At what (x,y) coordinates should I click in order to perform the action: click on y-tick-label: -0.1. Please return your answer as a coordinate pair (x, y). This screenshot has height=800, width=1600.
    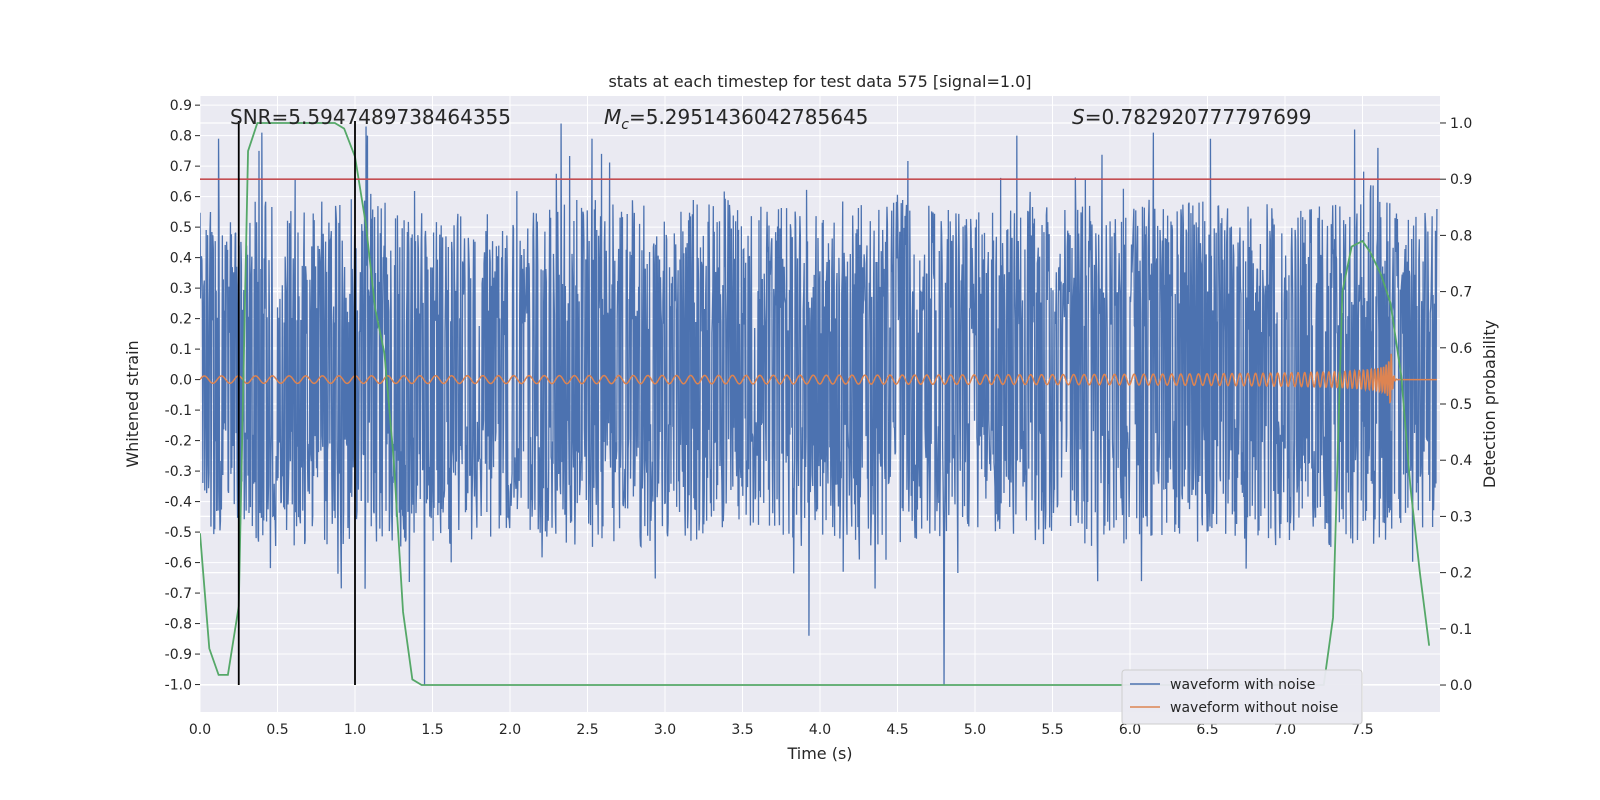
    Looking at the image, I should click on (178, 411).